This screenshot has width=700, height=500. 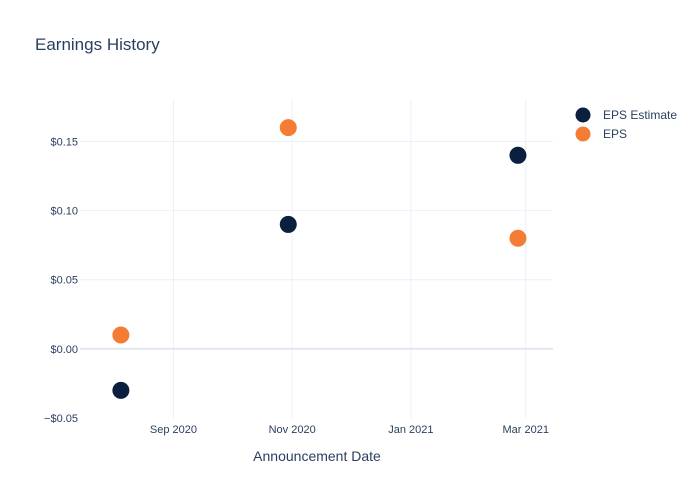 I want to click on legend-item: EPS Estimate, so click(x=625, y=115).